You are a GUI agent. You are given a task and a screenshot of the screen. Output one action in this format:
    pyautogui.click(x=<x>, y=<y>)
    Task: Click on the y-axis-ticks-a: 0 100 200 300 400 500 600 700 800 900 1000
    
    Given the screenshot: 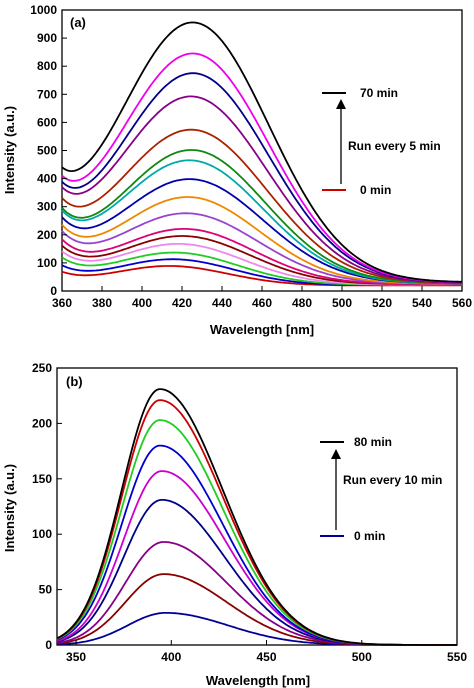 What is the action you would take?
    pyautogui.click(x=48, y=150)
    